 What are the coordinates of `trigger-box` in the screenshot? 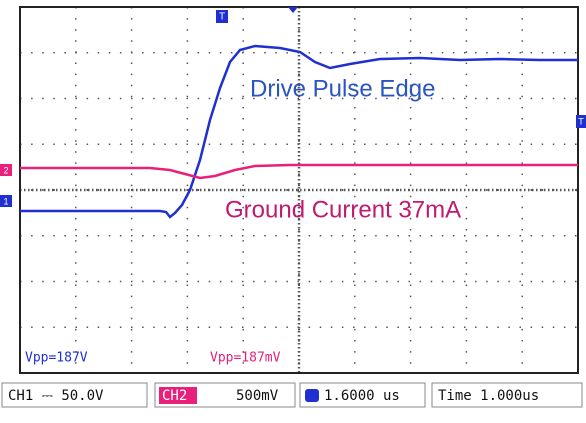 It's located at (362, 395).